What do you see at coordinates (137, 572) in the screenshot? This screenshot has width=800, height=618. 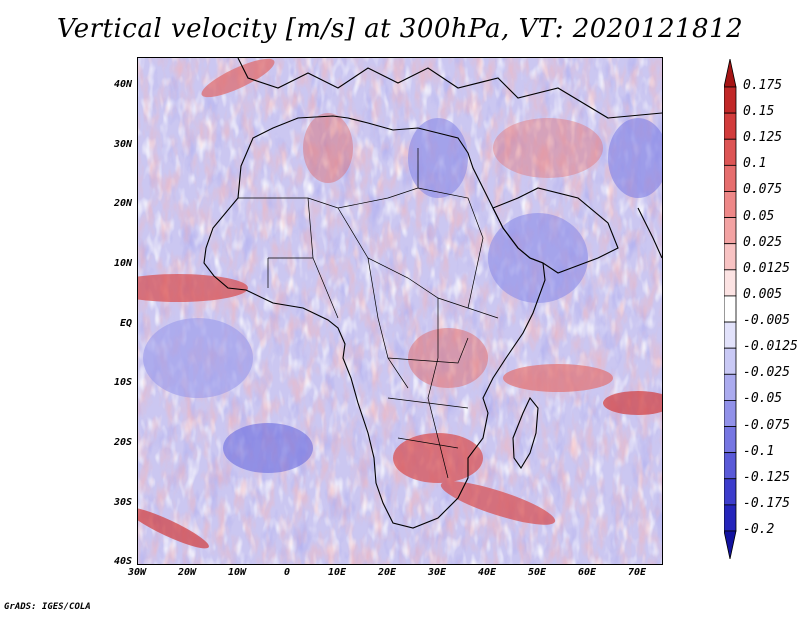 I see `lon-label-30w: 30W` at bounding box center [137, 572].